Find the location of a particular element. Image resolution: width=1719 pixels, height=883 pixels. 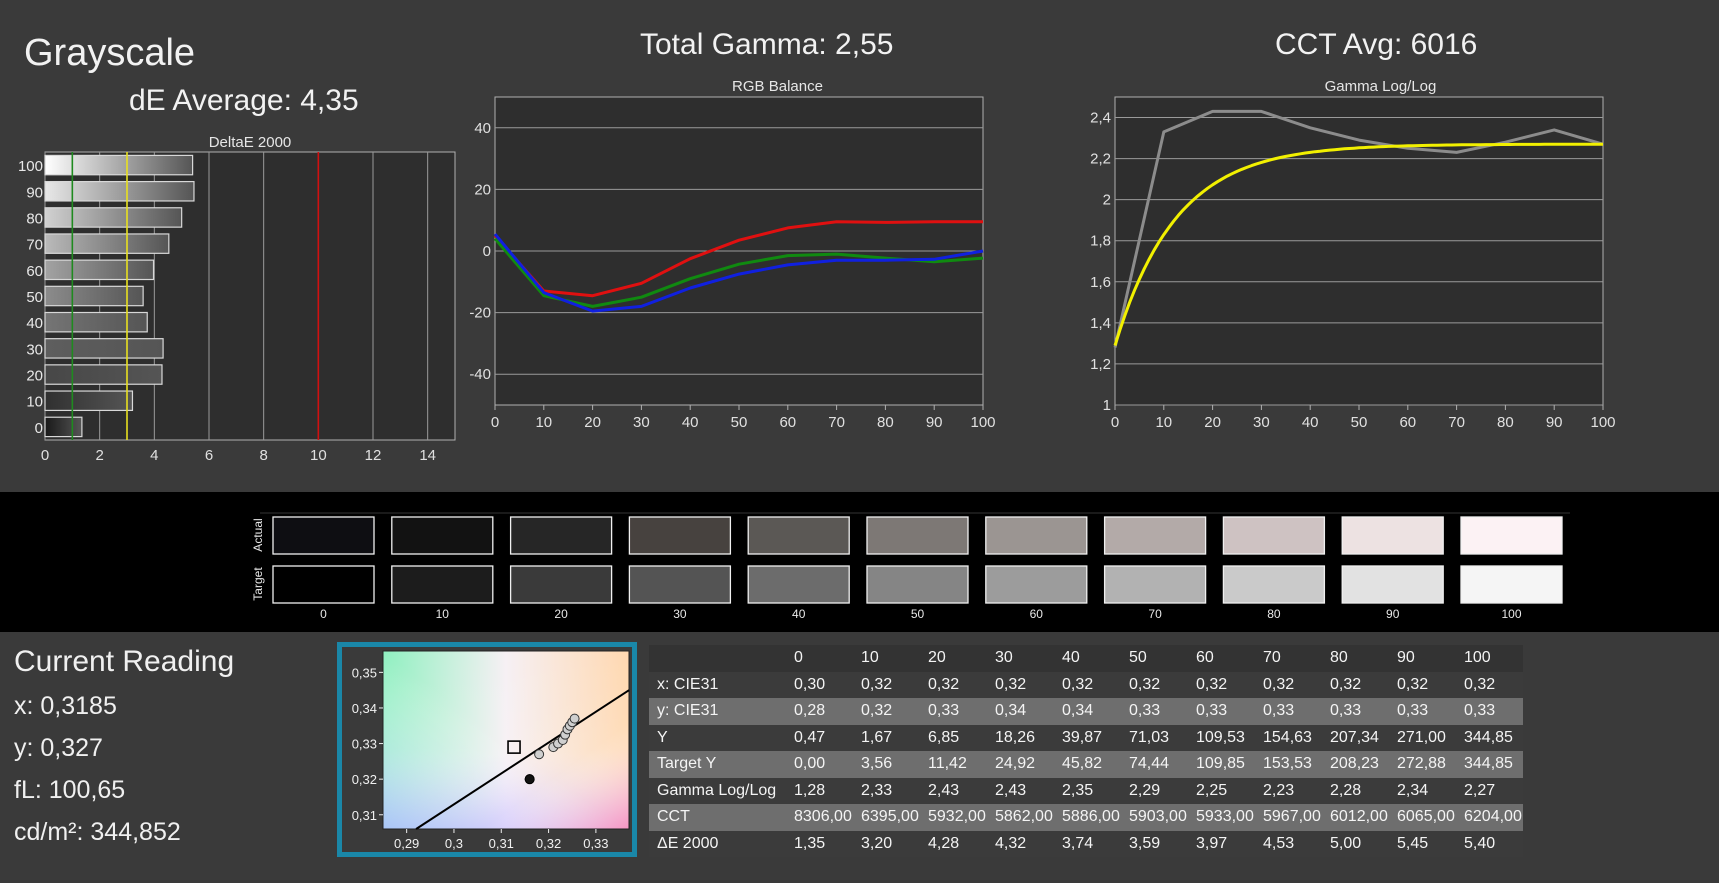

x-tick-label: 30 is located at coordinates (1261, 422).